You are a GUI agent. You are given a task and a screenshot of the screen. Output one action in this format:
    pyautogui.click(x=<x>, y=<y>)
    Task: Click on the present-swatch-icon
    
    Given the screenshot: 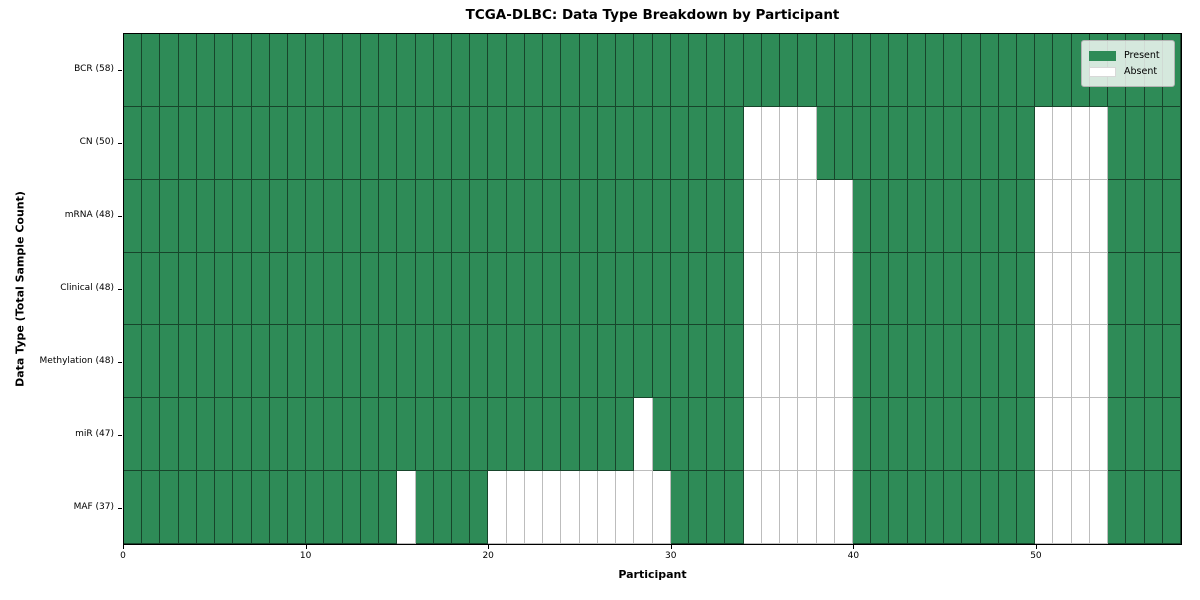 What is the action you would take?
    pyautogui.click(x=1102, y=55)
    